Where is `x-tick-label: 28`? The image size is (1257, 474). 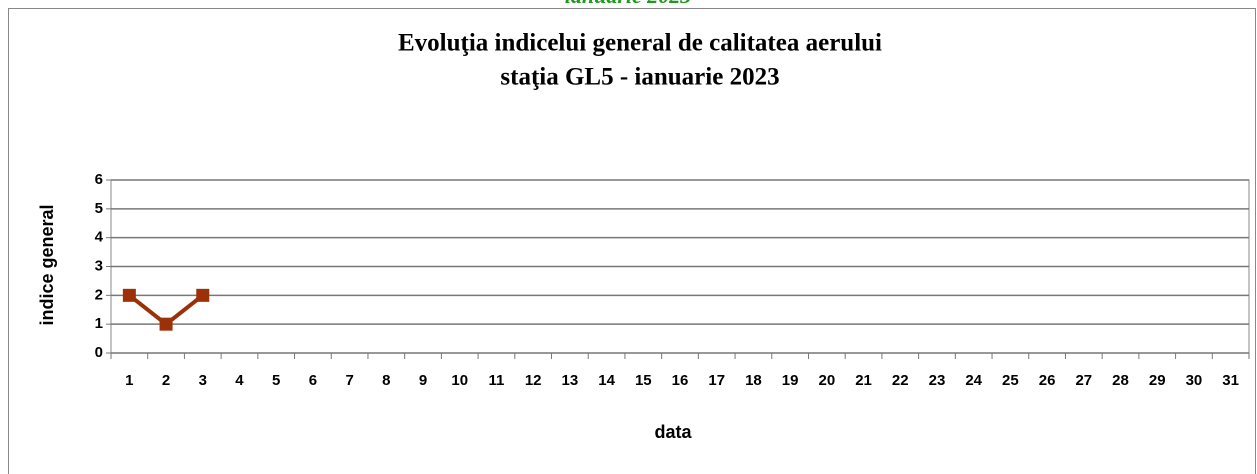
x-tick-label: 28 is located at coordinates (1120, 380).